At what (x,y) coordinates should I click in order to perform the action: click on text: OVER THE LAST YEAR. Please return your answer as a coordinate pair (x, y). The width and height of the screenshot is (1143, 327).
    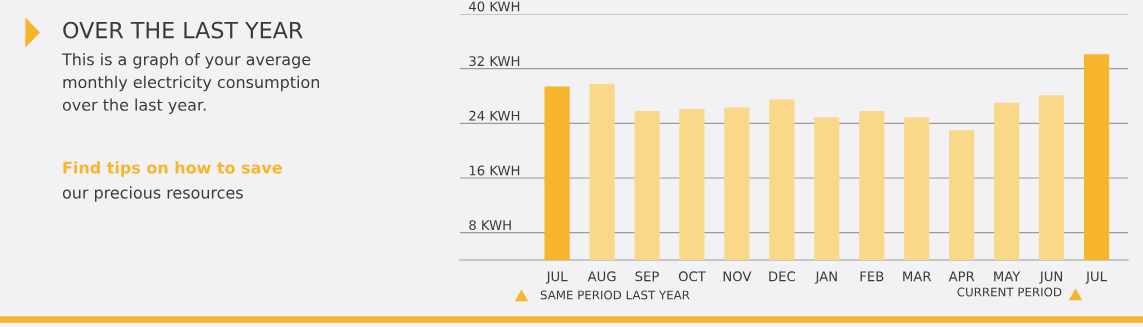
    Looking at the image, I should click on (183, 30).